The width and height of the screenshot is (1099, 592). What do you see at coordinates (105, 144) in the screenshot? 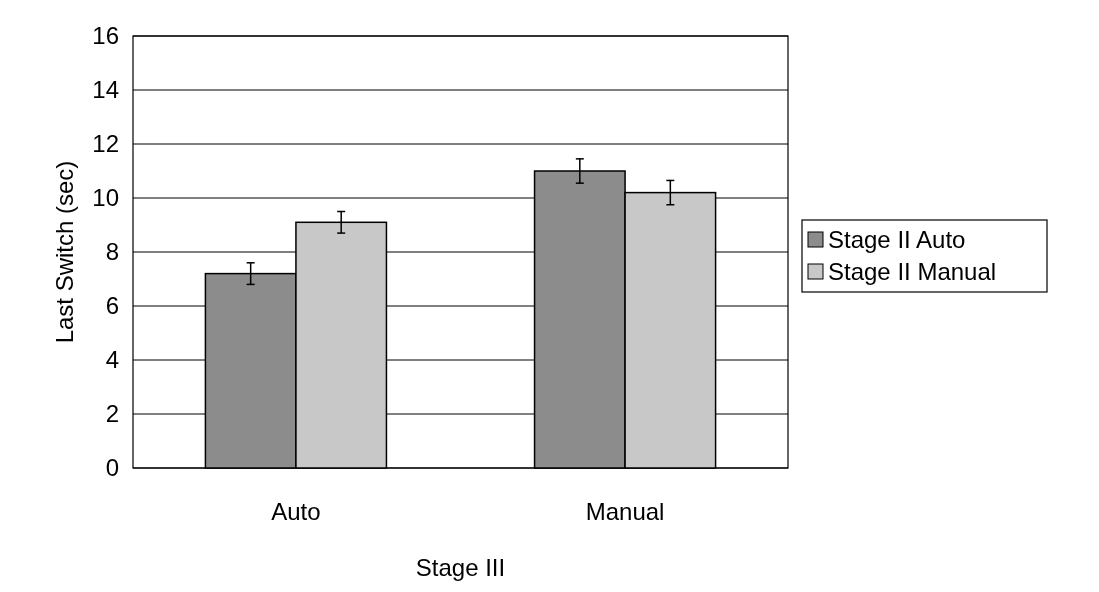
I see `y-tick-label: 12` at bounding box center [105, 144].